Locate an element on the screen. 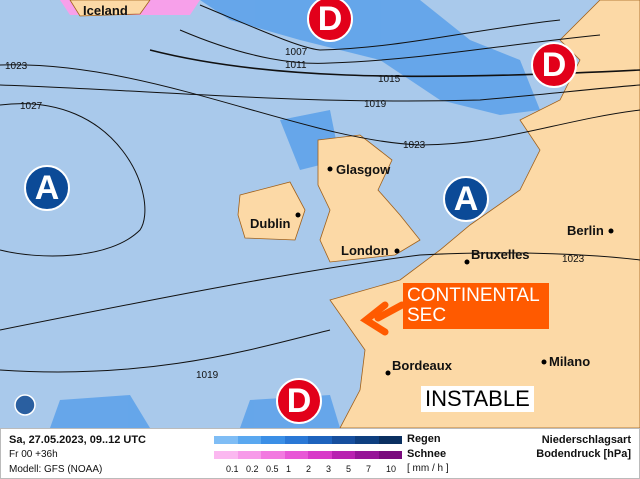 The height and width of the screenshot is (479, 640). svg-text: Dublin is located at coordinates (270, 223).